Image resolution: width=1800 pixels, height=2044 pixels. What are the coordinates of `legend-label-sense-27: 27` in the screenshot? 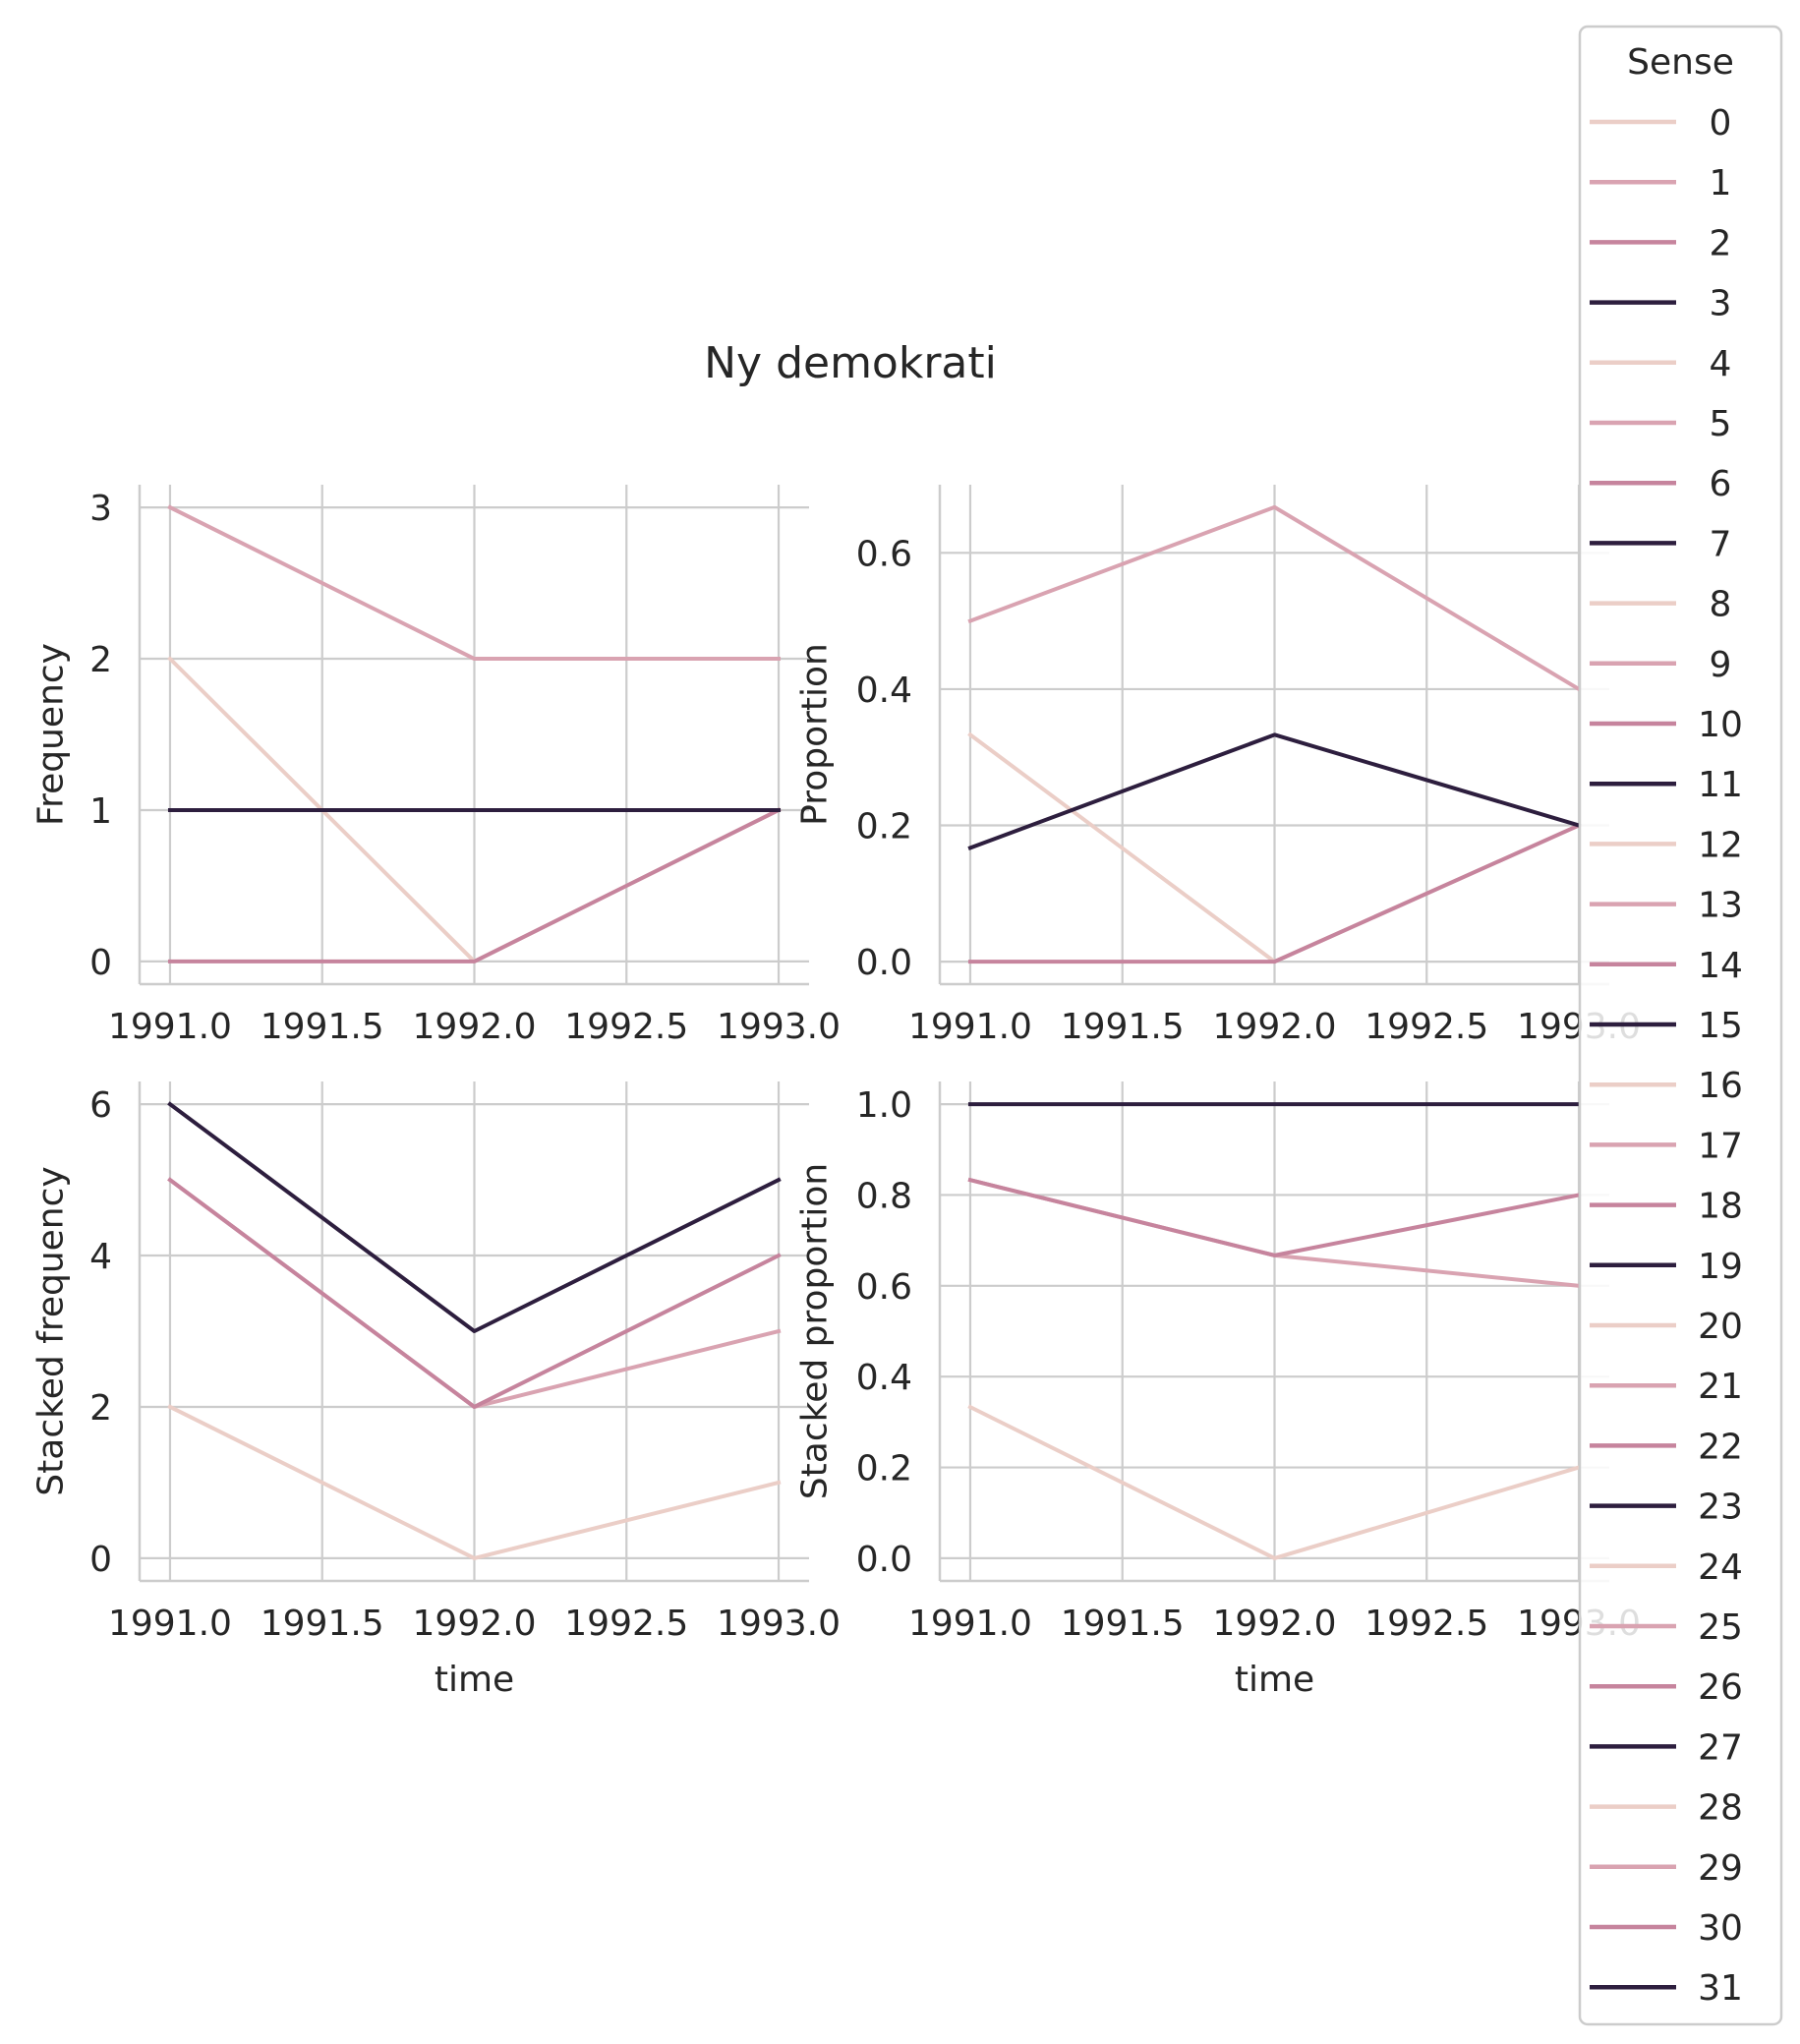 It's located at (1720, 1747).